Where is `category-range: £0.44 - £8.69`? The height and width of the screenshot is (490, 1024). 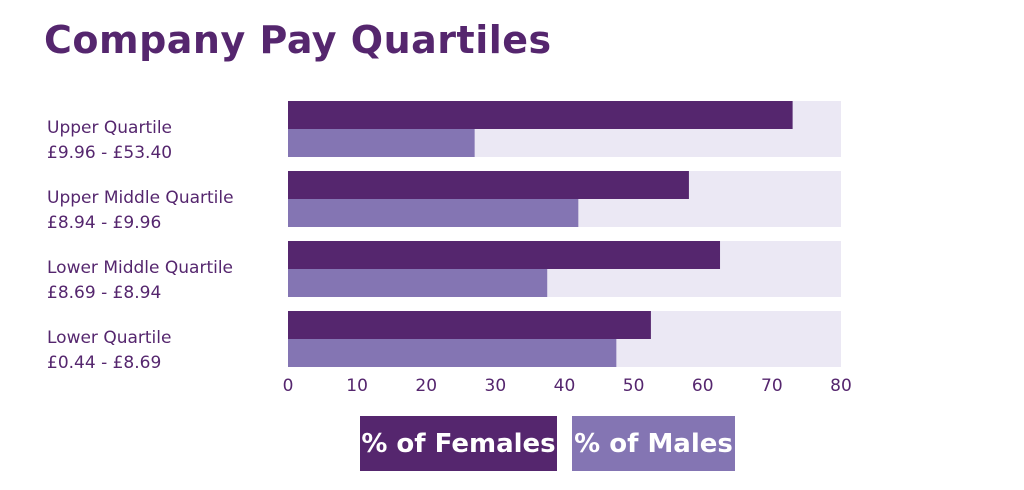 category-range: £0.44 - £8.69 is located at coordinates (104, 363).